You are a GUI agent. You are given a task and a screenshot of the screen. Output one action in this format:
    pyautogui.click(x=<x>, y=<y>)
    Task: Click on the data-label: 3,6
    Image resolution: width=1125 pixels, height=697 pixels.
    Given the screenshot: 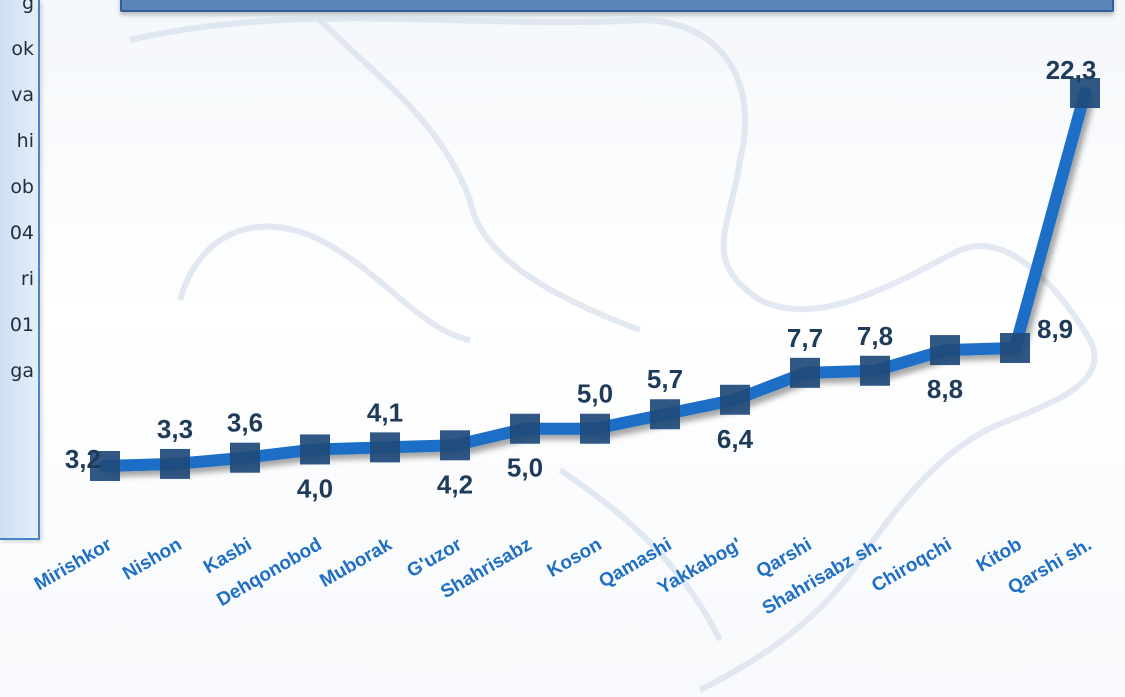 What is the action you would take?
    pyautogui.click(x=245, y=423)
    